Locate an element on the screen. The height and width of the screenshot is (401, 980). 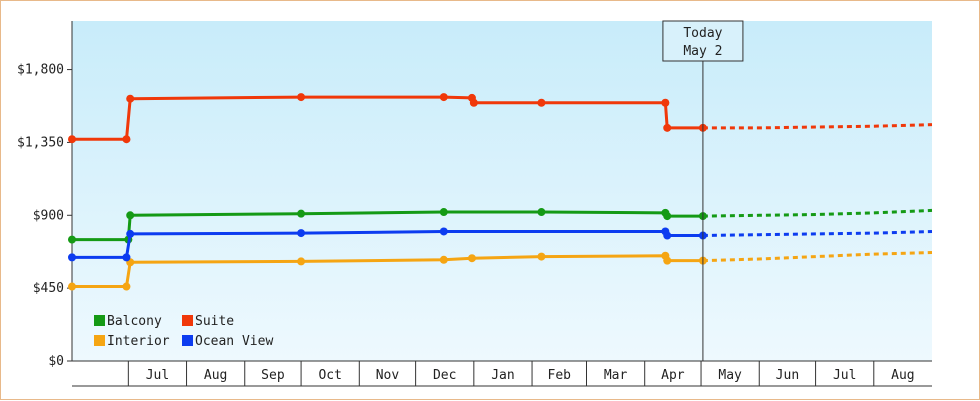
y-tick-label: $1,800 is located at coordinates (40, 70).